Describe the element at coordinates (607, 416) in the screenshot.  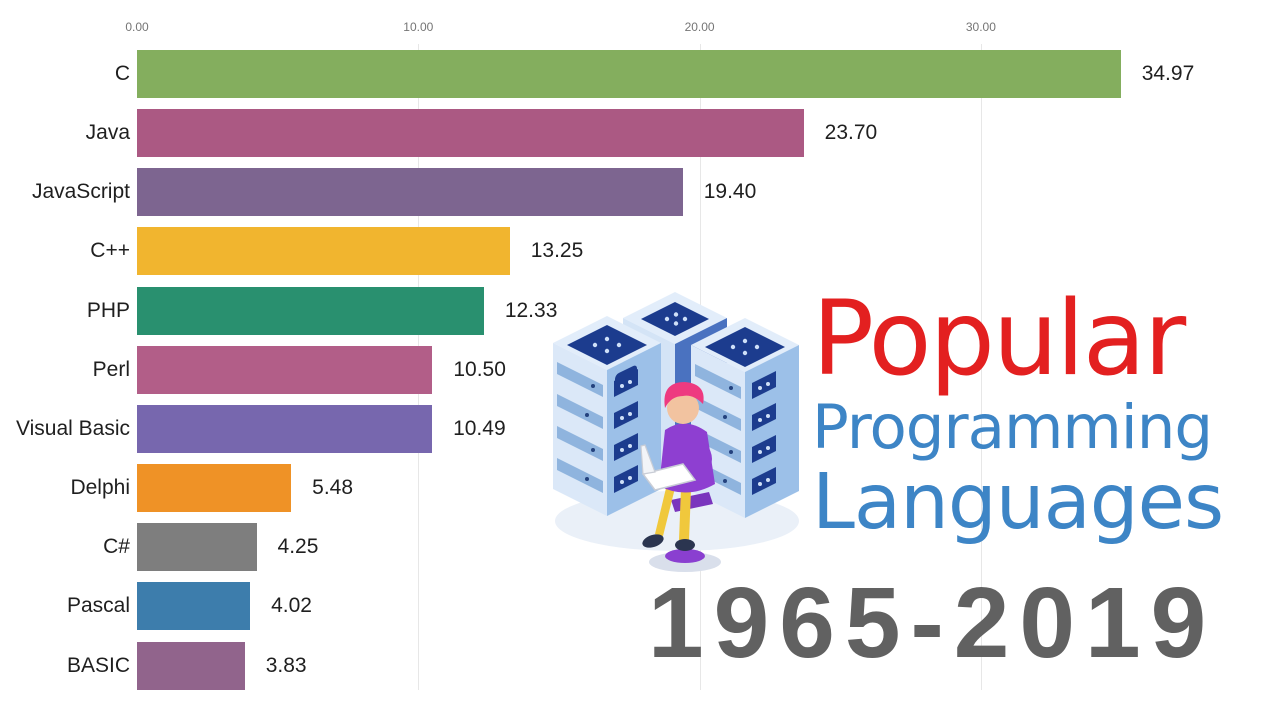
I see `server-tower-left` at that location.